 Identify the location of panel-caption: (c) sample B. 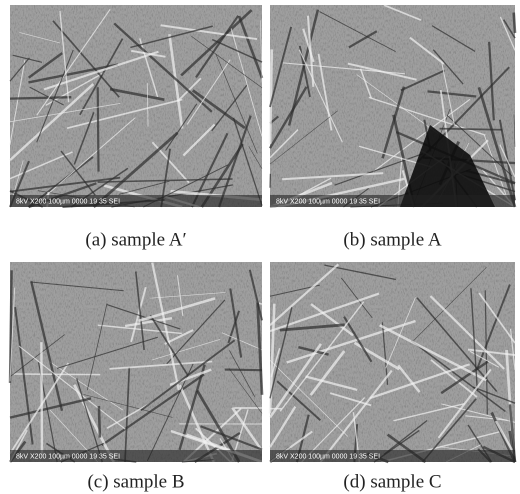
(135, 481).